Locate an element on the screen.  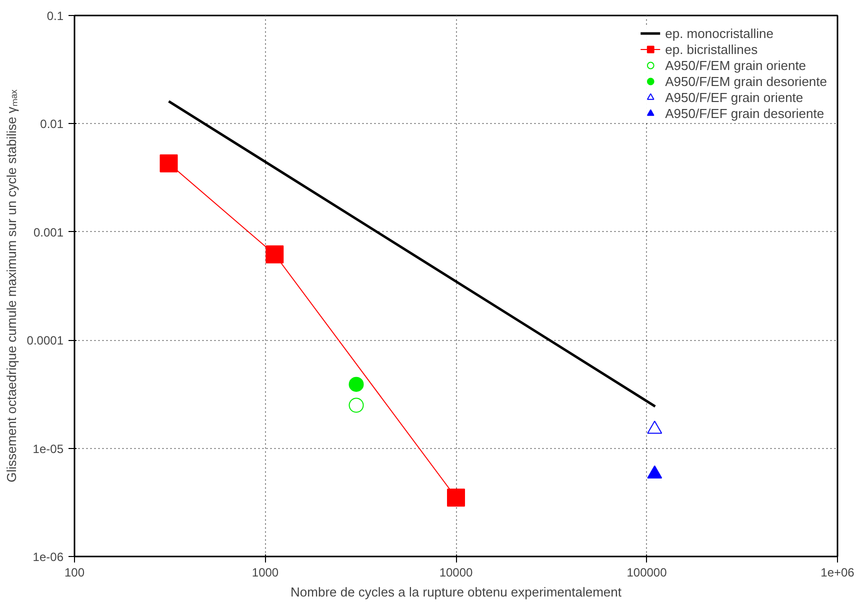
y-tick-label: 1e-05 is located at coordinates (48, 449).